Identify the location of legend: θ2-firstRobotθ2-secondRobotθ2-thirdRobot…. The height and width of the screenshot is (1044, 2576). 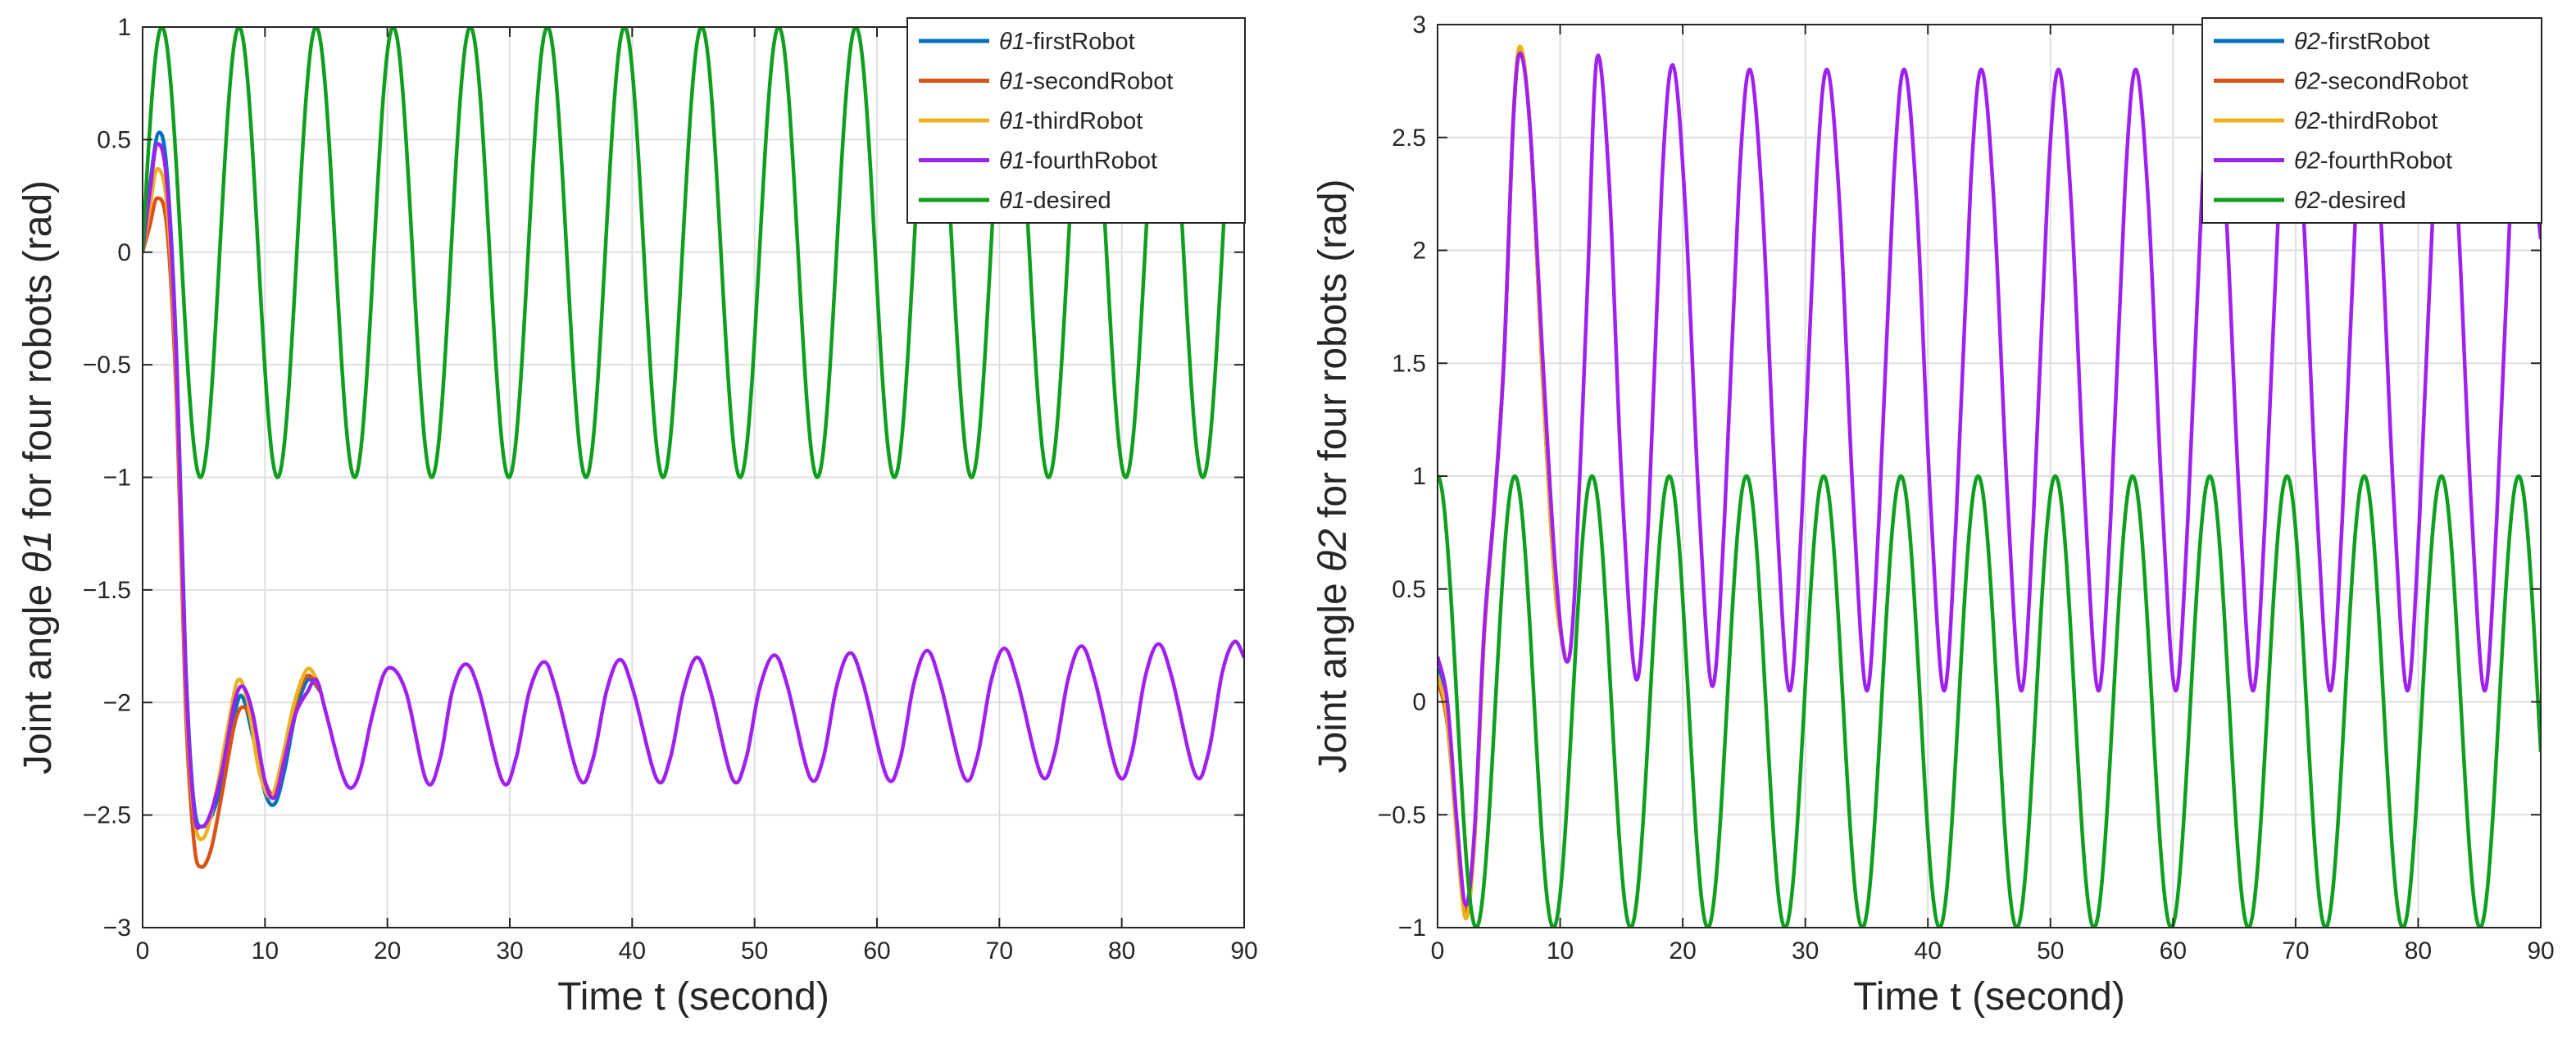
(2371, 121).